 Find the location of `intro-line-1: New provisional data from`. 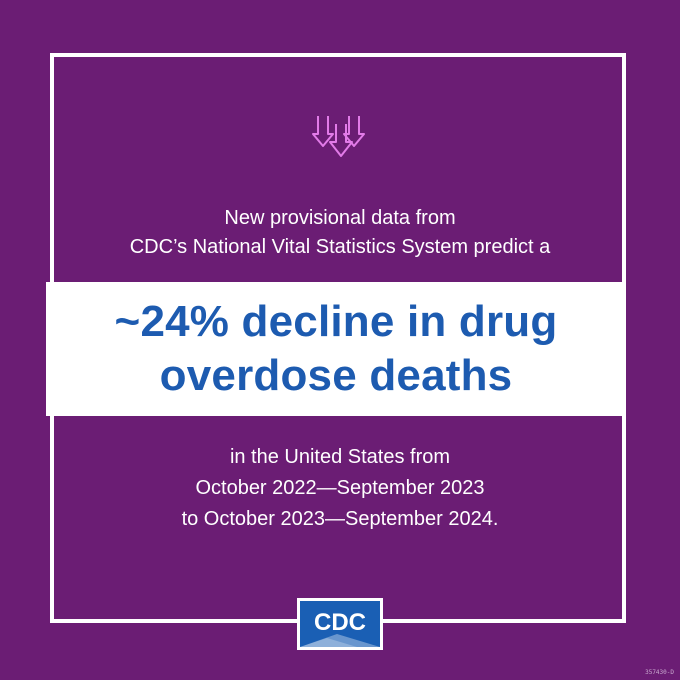

intro-line-1: New provisional data from is located at coordinates (340, 218).